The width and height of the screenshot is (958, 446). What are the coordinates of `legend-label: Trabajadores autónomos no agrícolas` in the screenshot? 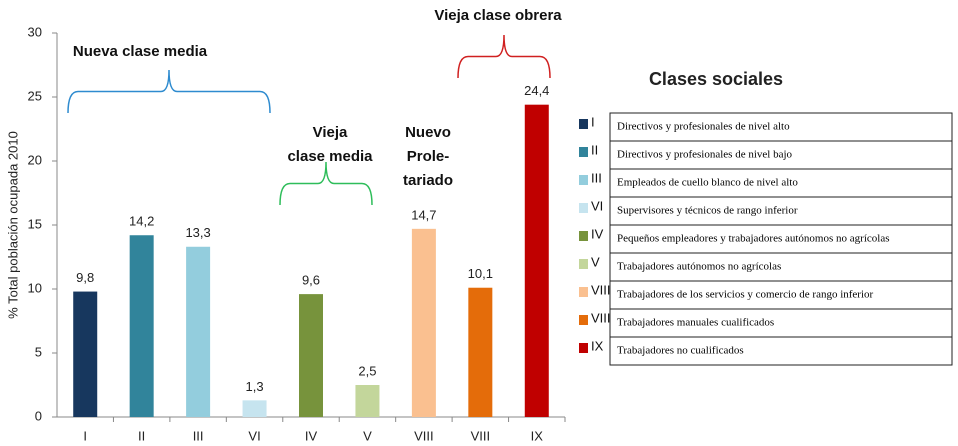 It's located at (699, 267).